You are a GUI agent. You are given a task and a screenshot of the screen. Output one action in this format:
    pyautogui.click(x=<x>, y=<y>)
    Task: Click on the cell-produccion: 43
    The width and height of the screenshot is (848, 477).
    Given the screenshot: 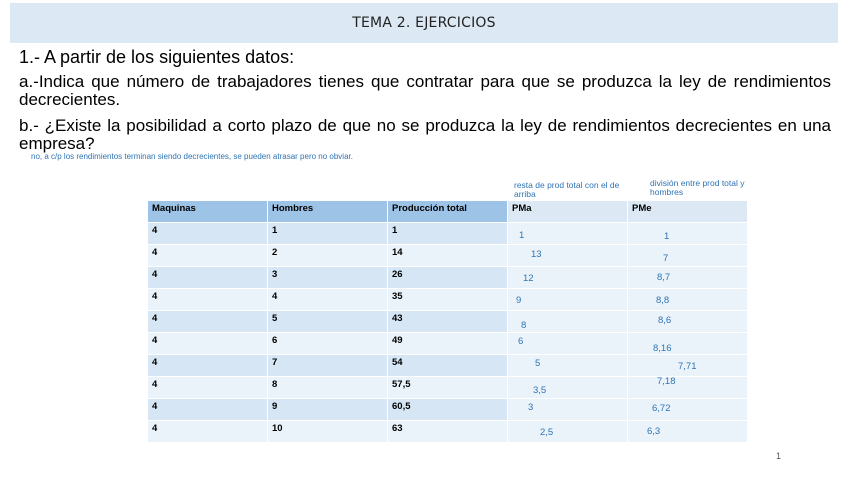 What is the action you would take?
    pyautogui.click(x=447, y=321)
    